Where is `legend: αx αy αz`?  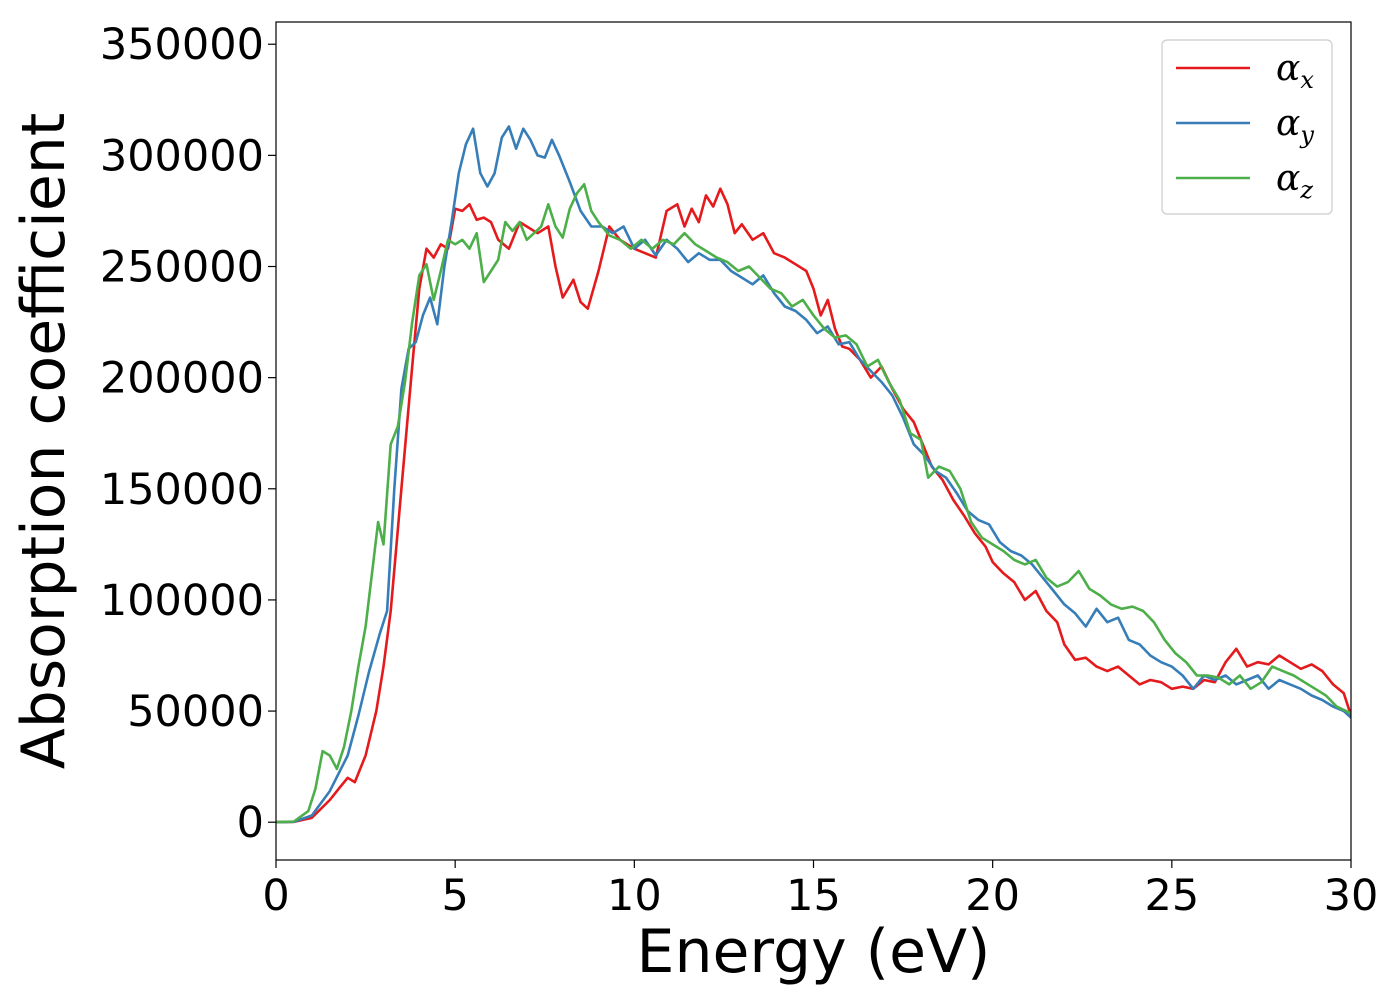
legend: αx αy αz is located at coordinates (1247, 127).